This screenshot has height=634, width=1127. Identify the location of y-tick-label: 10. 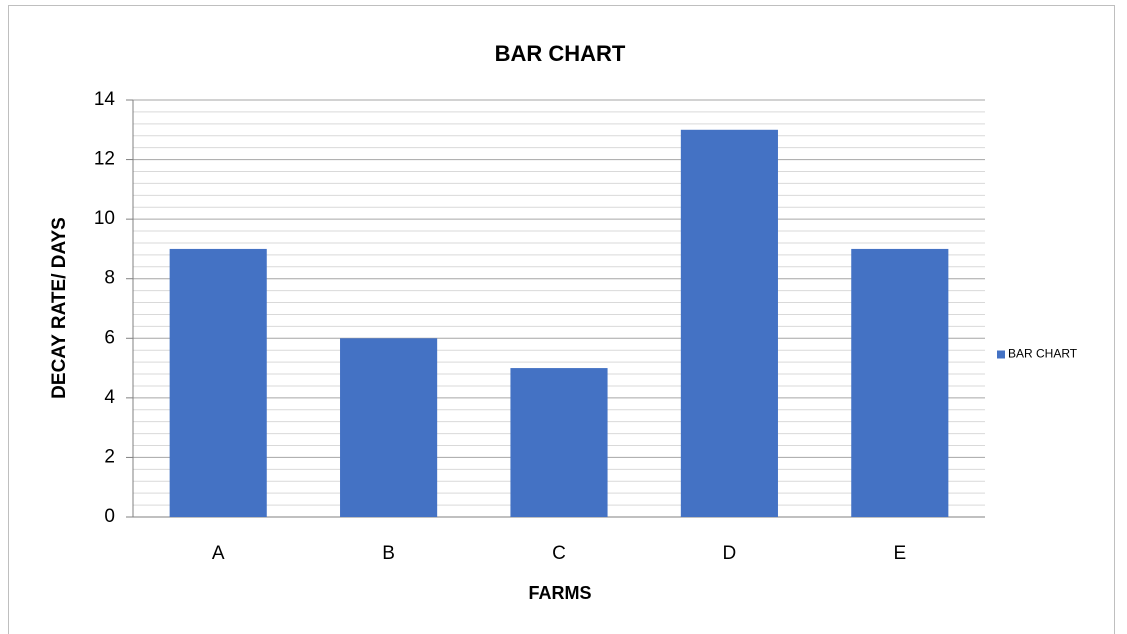
(104, 218).